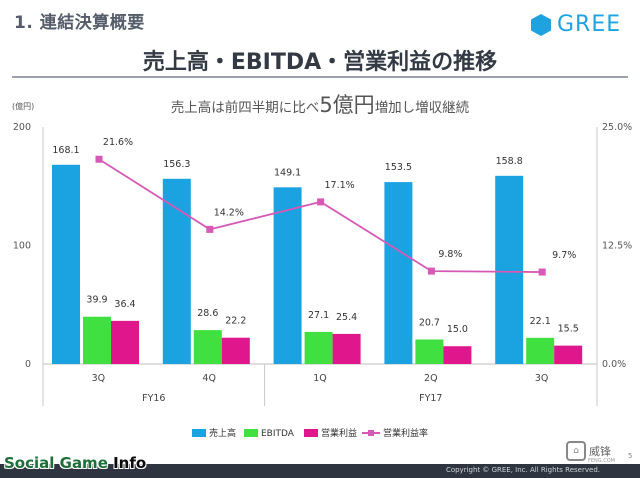 The width and height of the screenshot is (640, 478). Describe the element at coordinates (617, 246) in the screenshot. I see `y2-tick-label: 12.5%` at that location.